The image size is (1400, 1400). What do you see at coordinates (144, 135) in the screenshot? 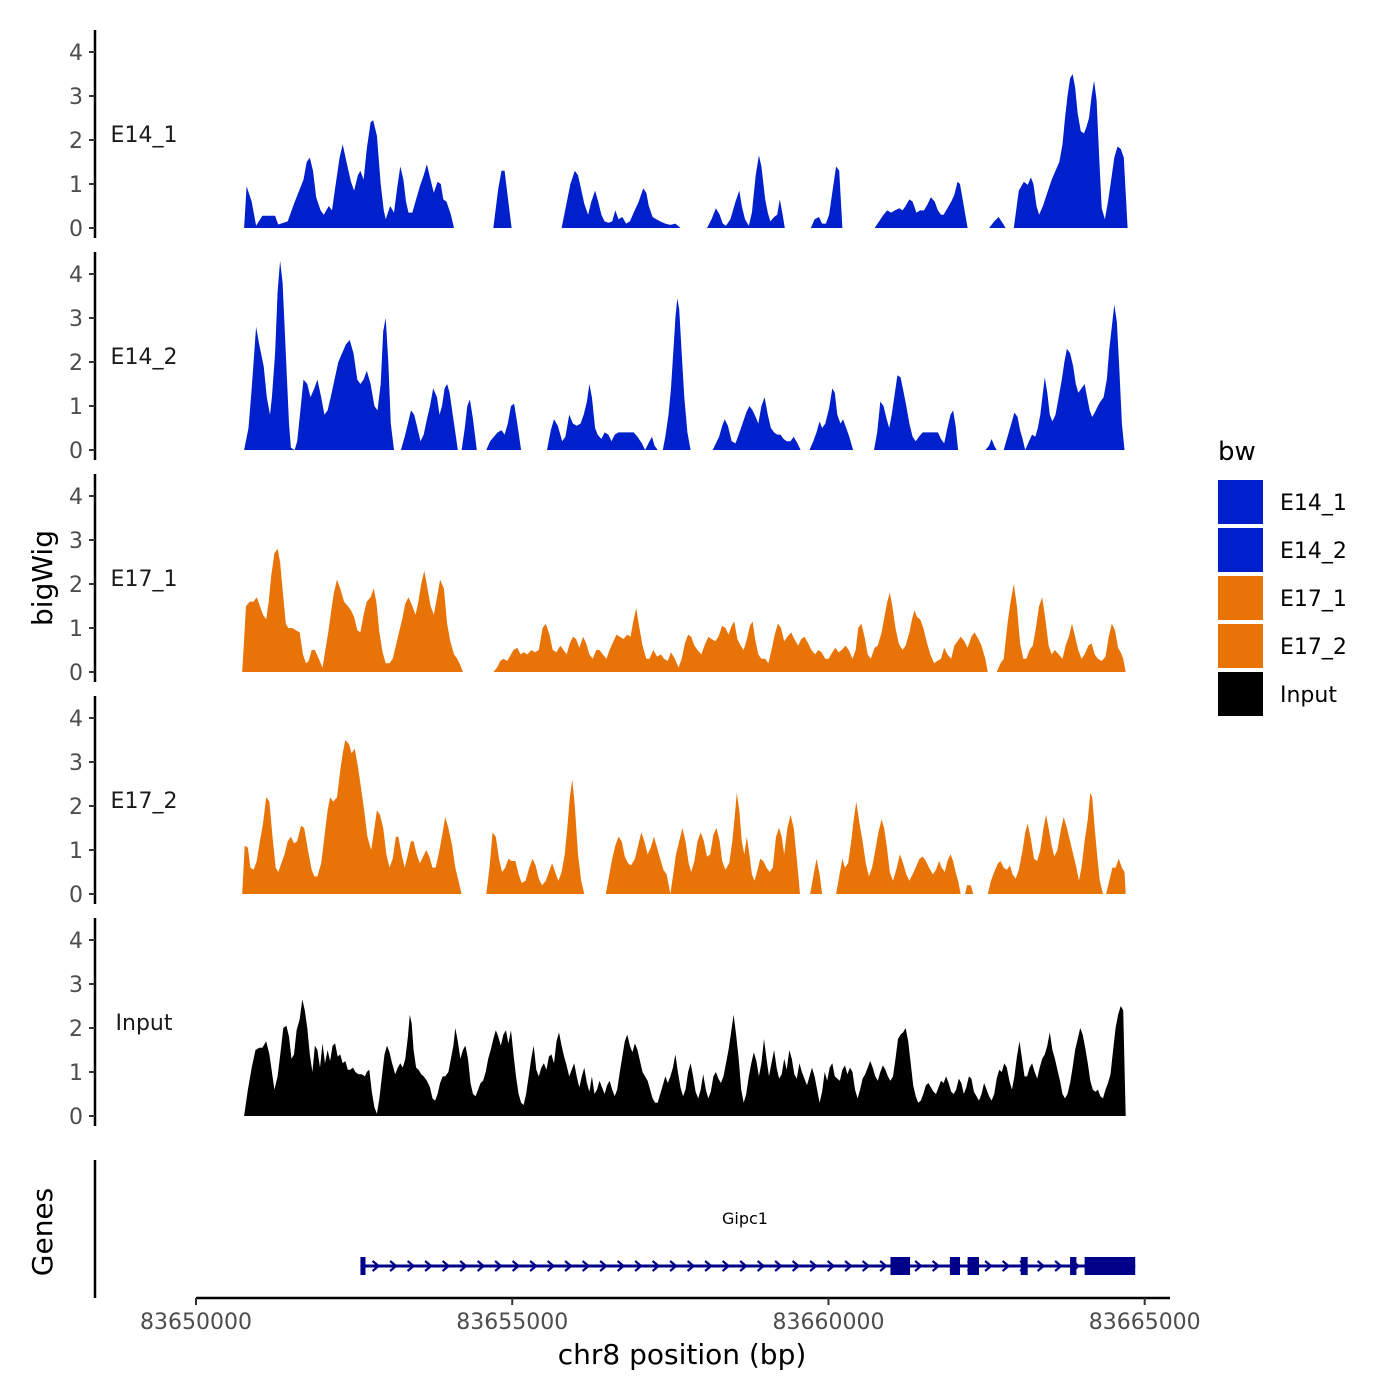
I see `track-label: E14_1` at bounding box center [144, 135].